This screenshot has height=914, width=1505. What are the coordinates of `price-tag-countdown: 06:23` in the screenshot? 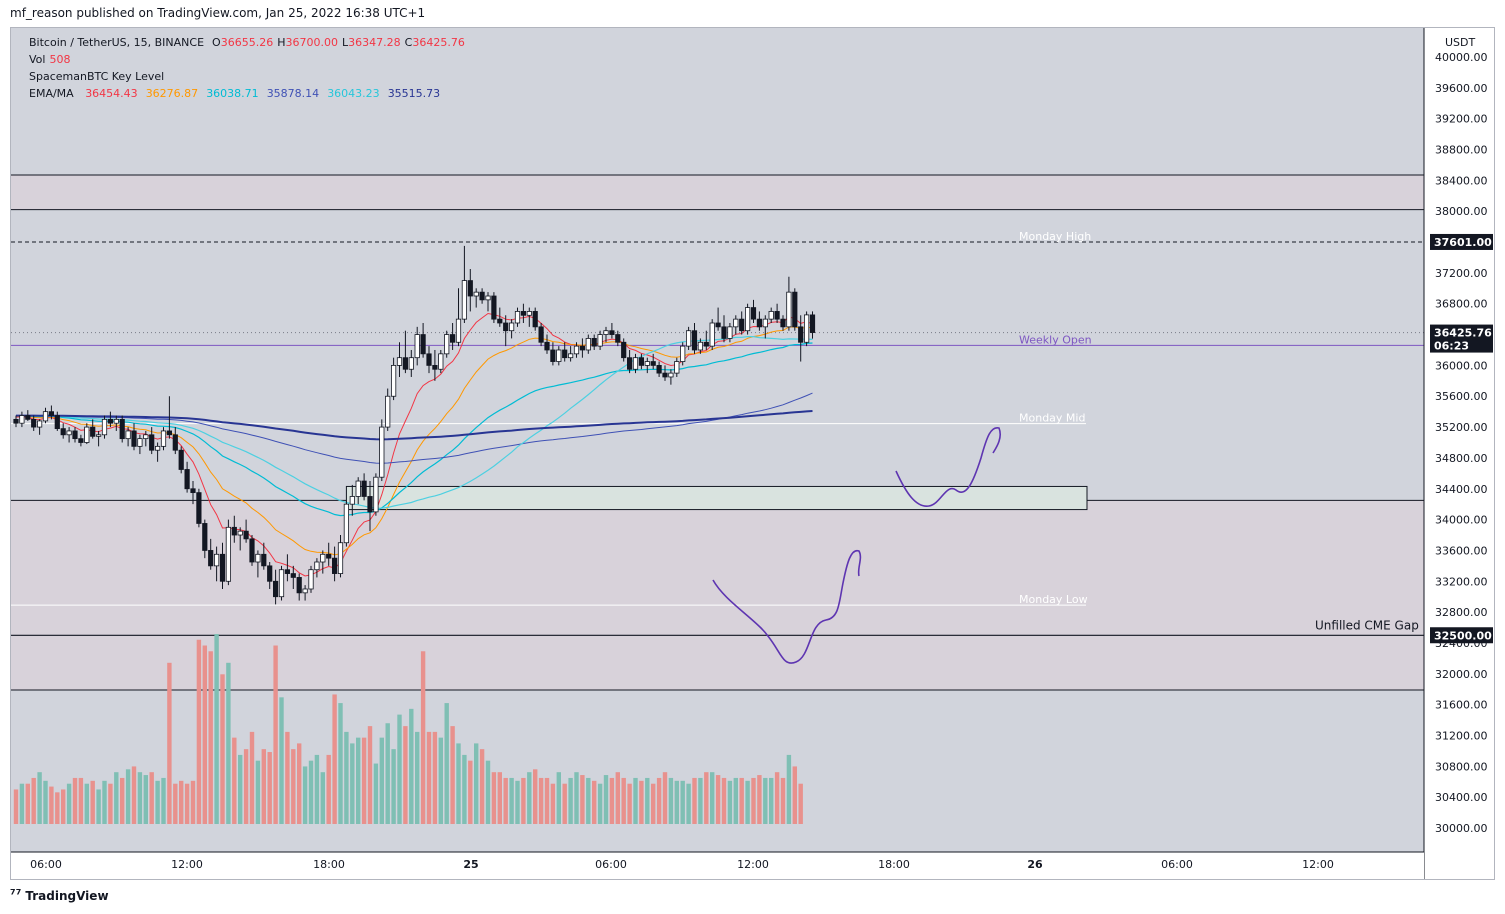 It's located at (1451, 346).